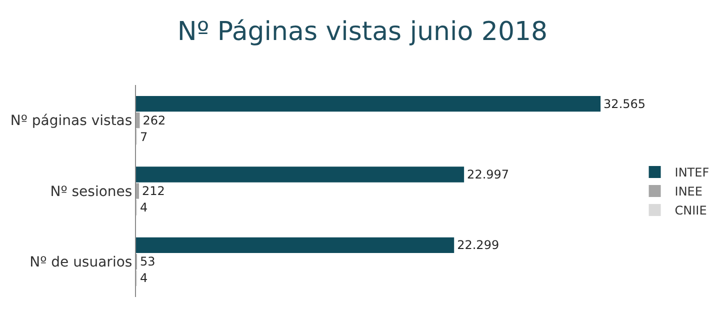 The height and width of the screenshot is (312, 725). What do you see at coordinates (625, 103) in the screenshot?
I see `data-label: 32.565` at bounding box center [625, 103].